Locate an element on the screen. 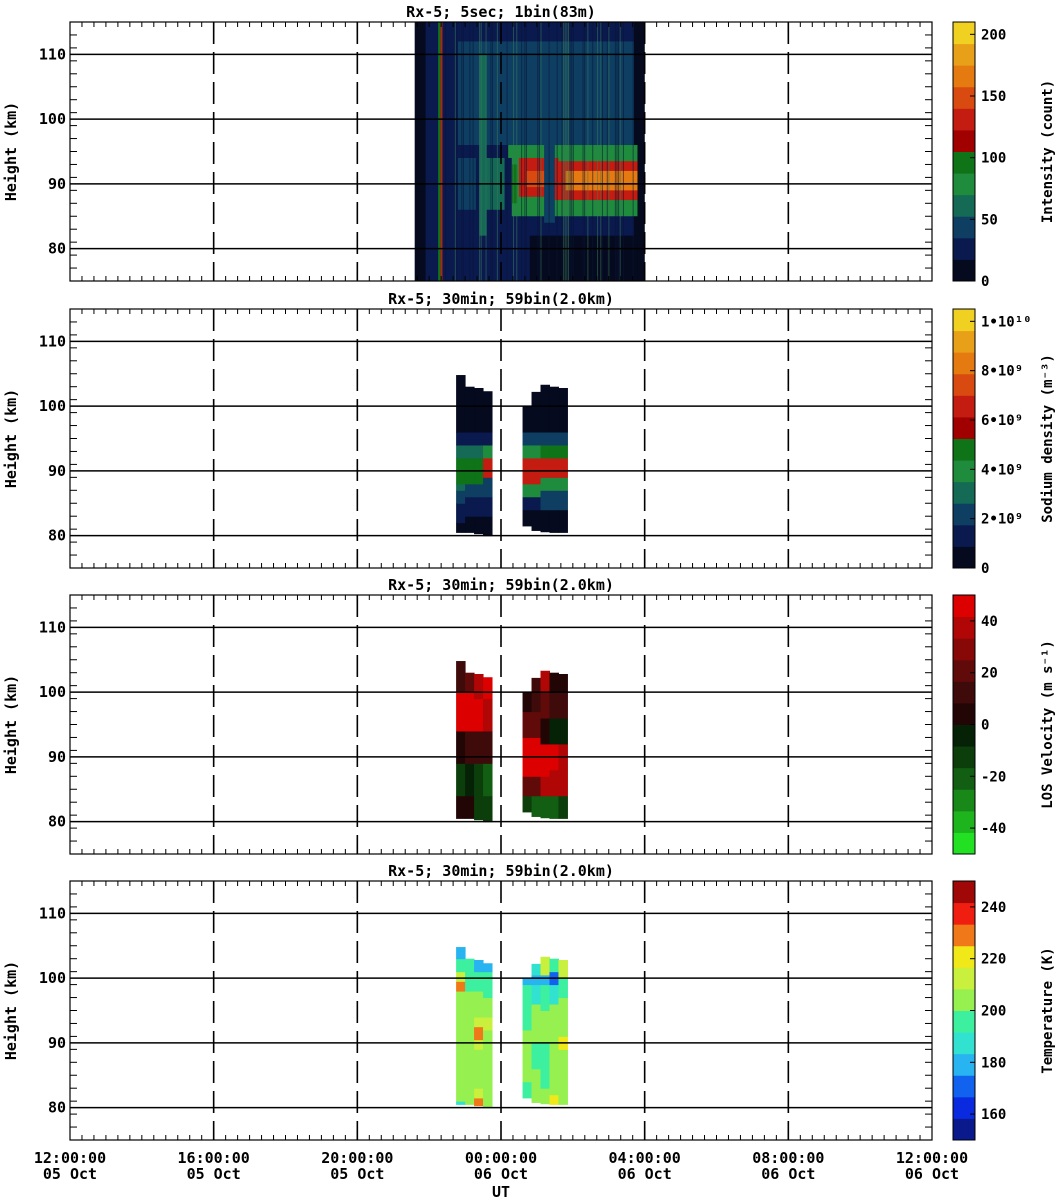 The image size is (1062, 1200). colorbar-tick-label: 180 is located at coordinates (993, 1063).